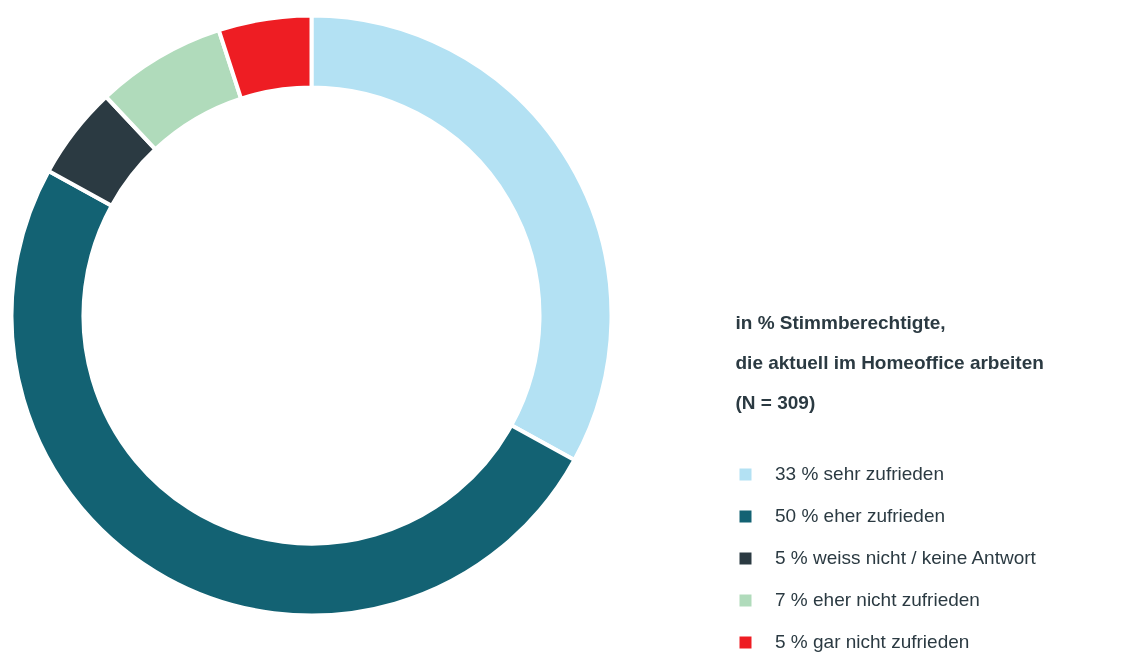 Image resolution: width=1140 pixels, height=653 pixels. What do you see at coordinates (877, 600) in the screenshot?
I see `legend-label: 7 % eher nicht zufrieden` at bounding box center [877, 600].